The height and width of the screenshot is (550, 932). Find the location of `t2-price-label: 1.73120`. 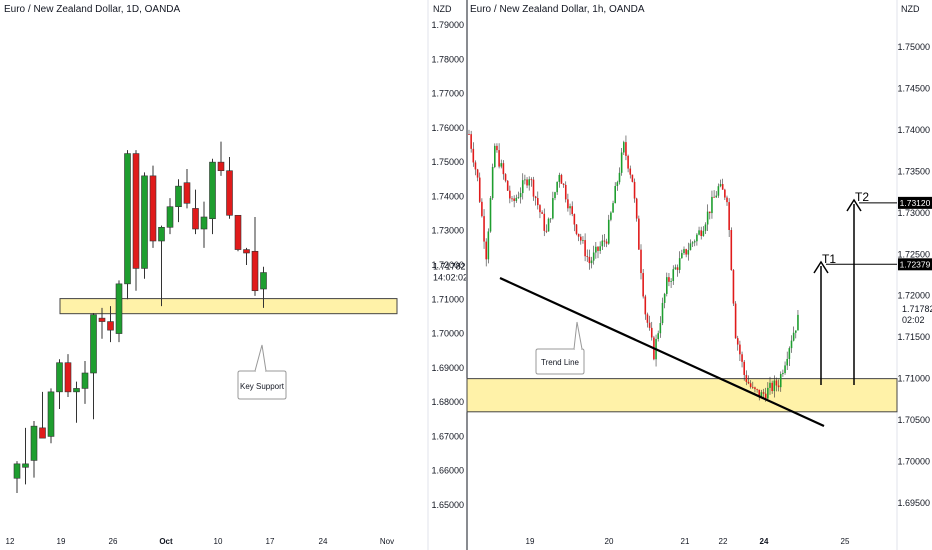

t2-price-label: 1.73120 is located at coordinates (915, 203).